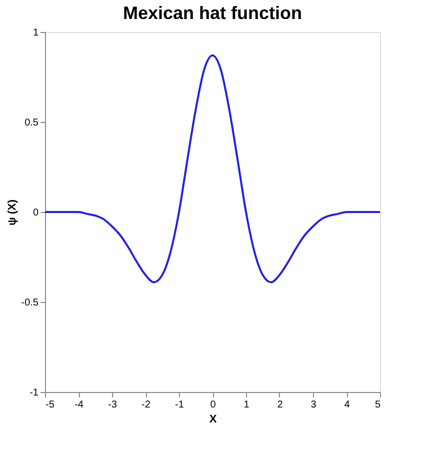  What do you see at coordinates (31, 123) in the screenshot?
I see `y-tick-label: 0.5` at bounding box center [31, 123].